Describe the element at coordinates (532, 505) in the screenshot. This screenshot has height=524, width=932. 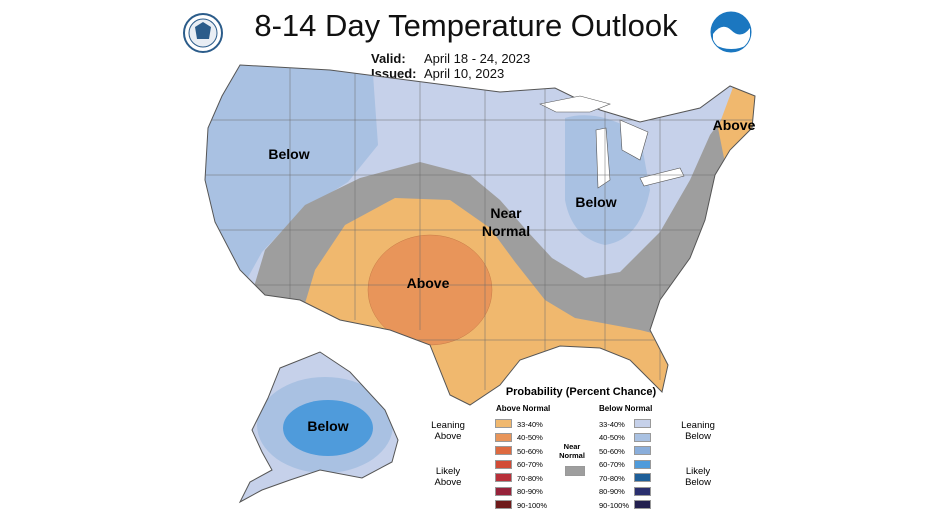
I see `legend-above-range-7: 90-100%` at that location.